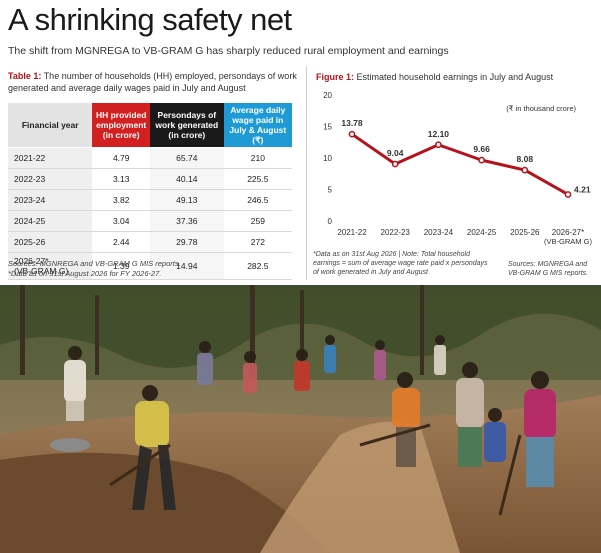  What do you see at coordinates (306, 173) in the screenshot?
I see `column-divider` at bounding box center [306, 173].